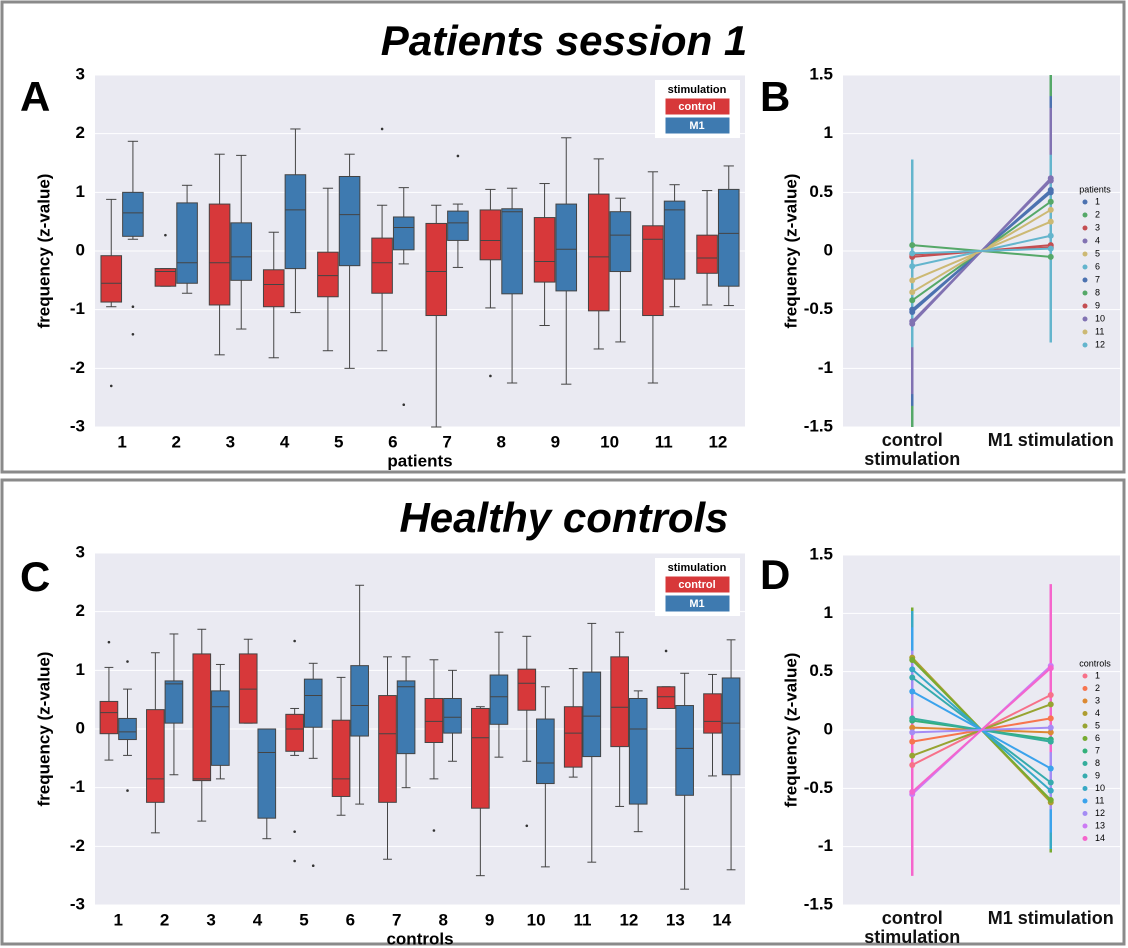 Image resolution: width=1128 pixels, height=948 pixels. What do you see at coordinates (1100, 825) in the screenshot?
I see `legend-label: 13` at bounding box center [1100, 825].